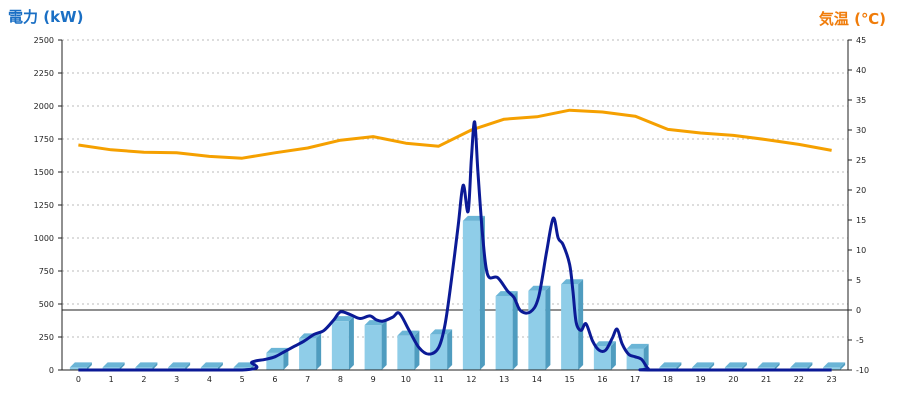 The height and width of the screenshot is (400, 900). I want to click on left-tick-label: 750, so click(46, 271).